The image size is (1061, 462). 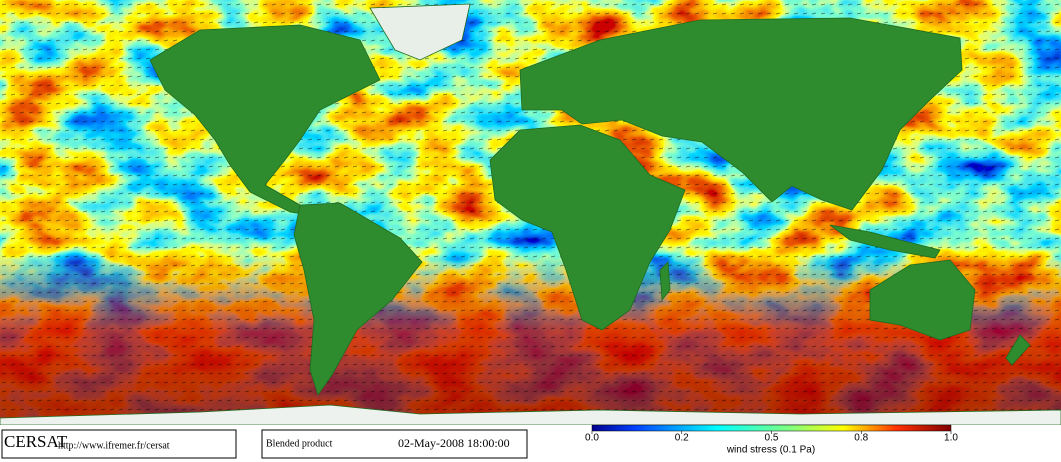 What do you see at coordinates (1018, 350) in the screenshot?
I see `new-zealand` at bounding box center [1018, 350].